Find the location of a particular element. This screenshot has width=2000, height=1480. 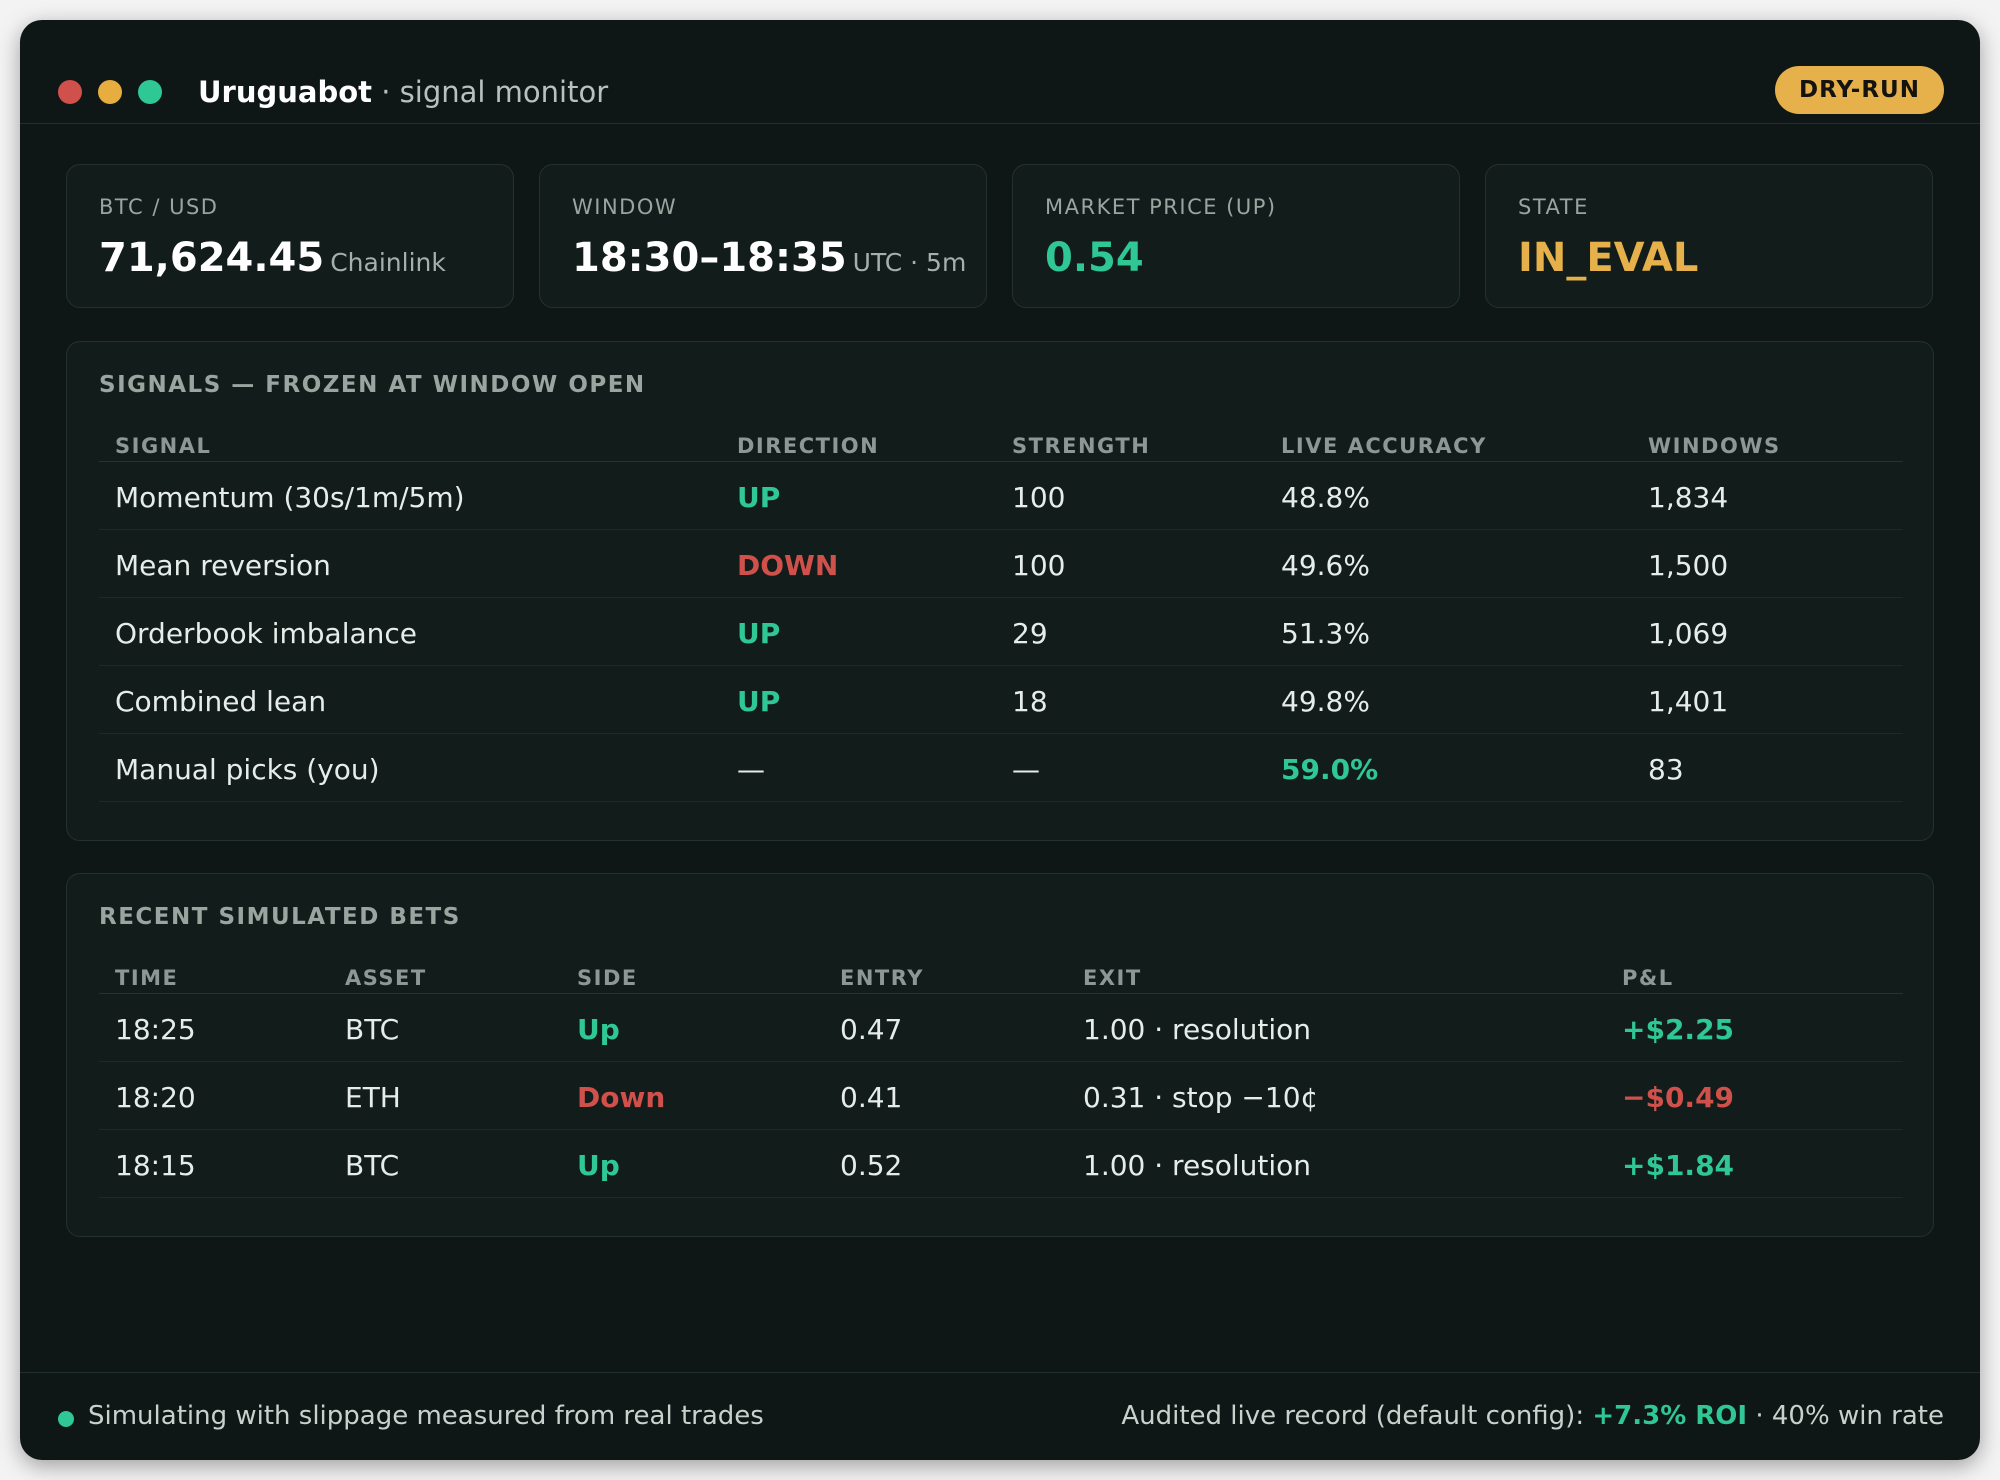

stat-card-state: STATE IN_EVAL is located at coordinates (1709, 236).